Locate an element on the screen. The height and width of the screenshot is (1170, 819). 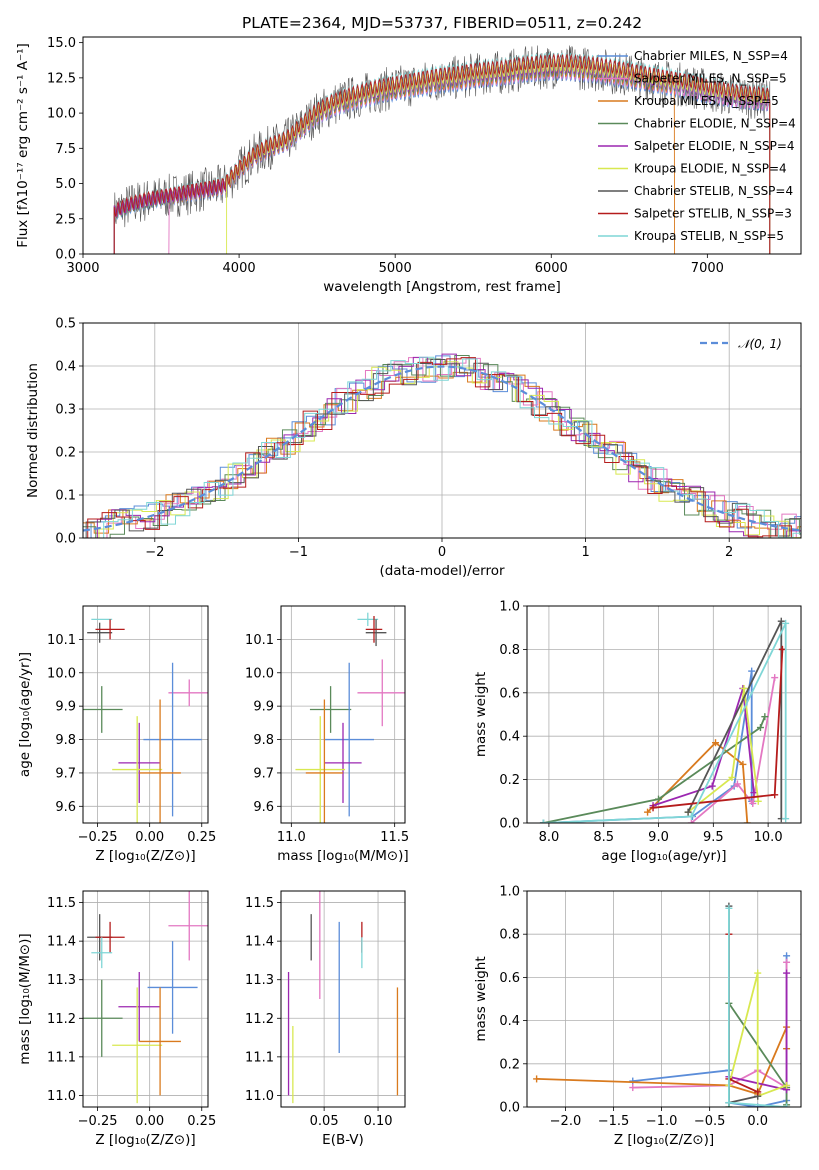
x-tick-label: 2 is located at coordinates (729, 552).